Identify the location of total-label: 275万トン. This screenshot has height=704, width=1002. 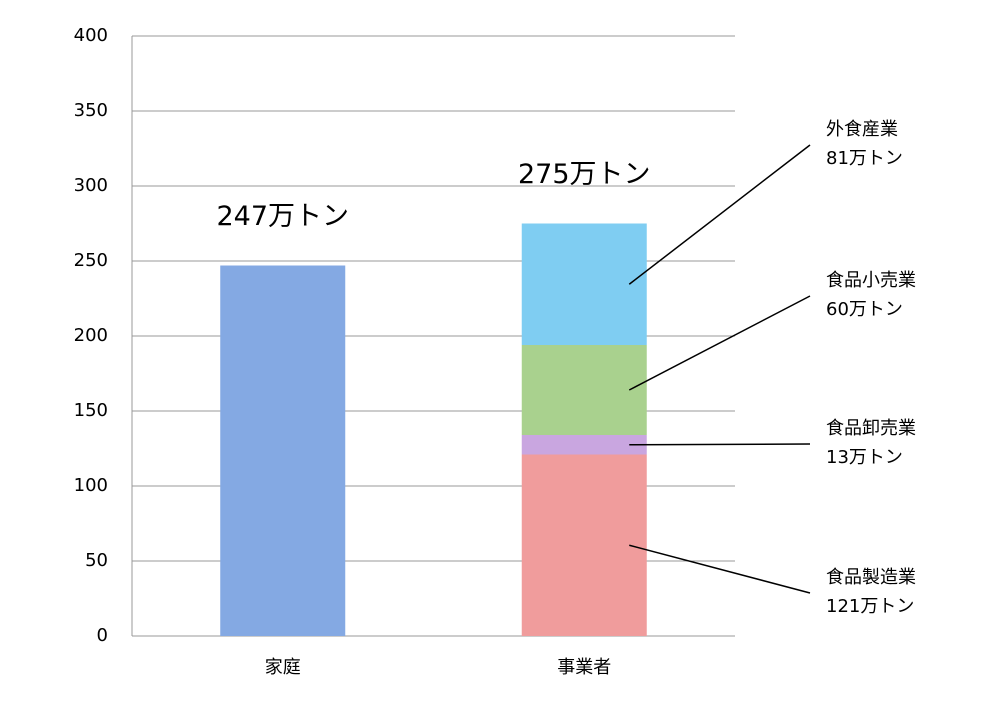
(584, 174).